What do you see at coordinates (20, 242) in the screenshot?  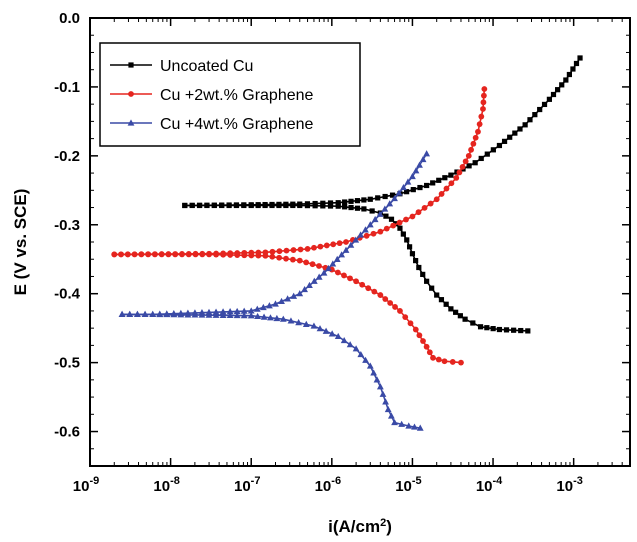 I see `y-axis-title: E (V vs. SCE)` at bounding box center [20, 242].